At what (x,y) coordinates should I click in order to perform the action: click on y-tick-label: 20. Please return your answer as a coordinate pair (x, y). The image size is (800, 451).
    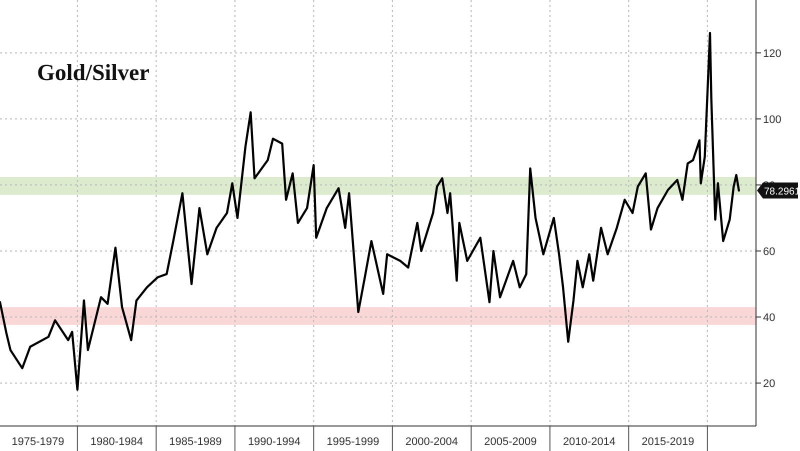
    Looking at the image, I should click on (769, 384).